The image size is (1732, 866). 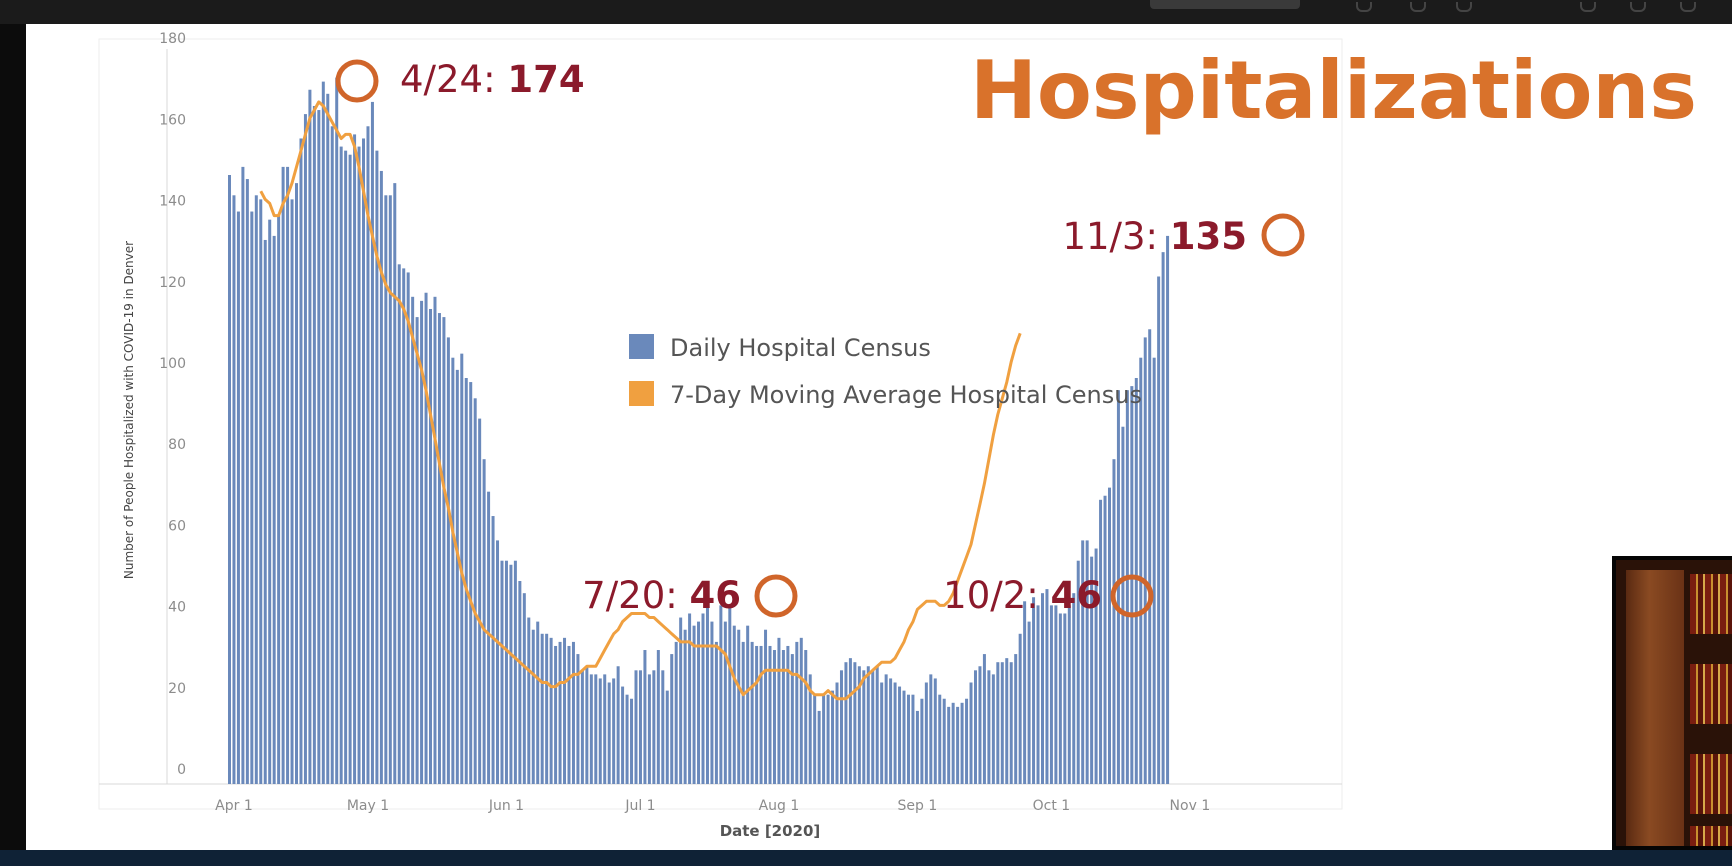 I want to click on x-tick-label: Jun 1, so click(x=506, y=806).